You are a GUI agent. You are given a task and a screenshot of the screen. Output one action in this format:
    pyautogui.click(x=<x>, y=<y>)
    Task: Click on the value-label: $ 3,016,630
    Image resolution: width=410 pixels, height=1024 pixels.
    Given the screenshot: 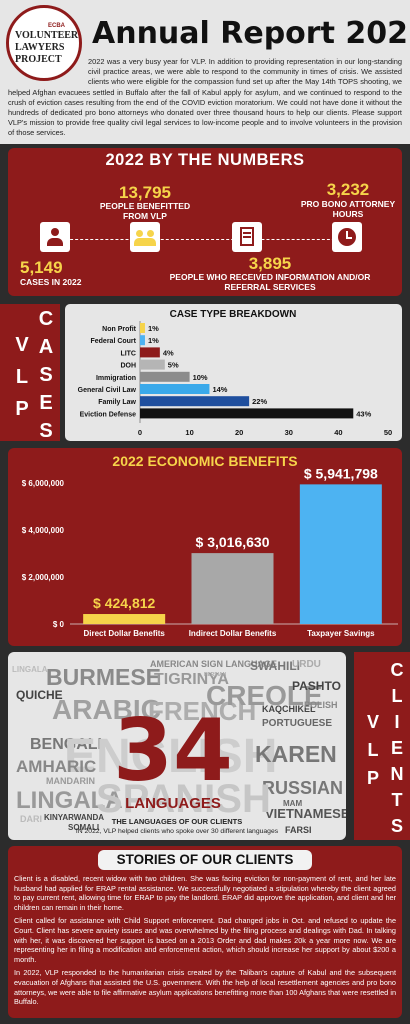 What is the action you would take?
    pyautogui.click(x=233, y=542)
    